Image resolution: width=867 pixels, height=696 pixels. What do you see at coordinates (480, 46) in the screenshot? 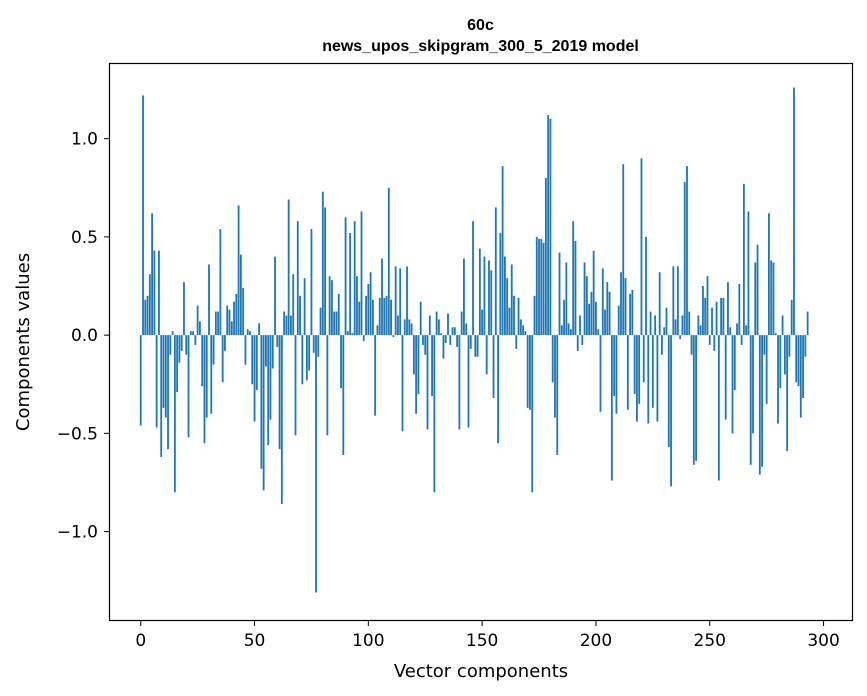
I see `chart-subtitle: news_upos_skipgram_300_5_2019 model` at bounding box center [480, 46].